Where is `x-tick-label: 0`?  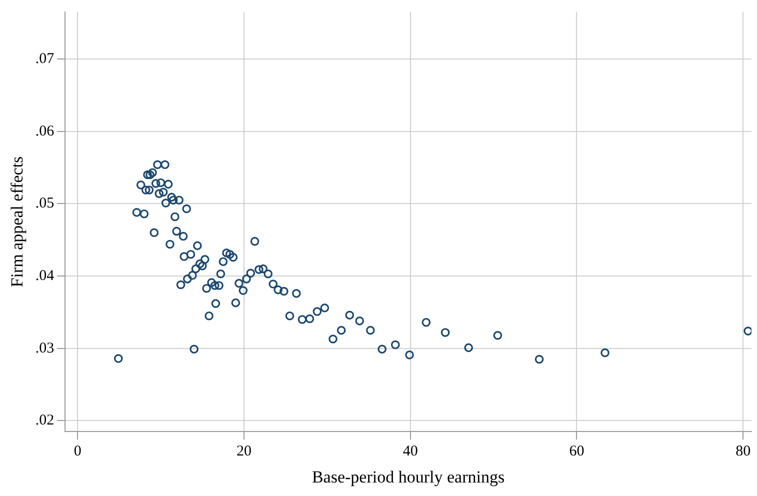 x-tick-label: 0 is located at coordinates (78, 452).